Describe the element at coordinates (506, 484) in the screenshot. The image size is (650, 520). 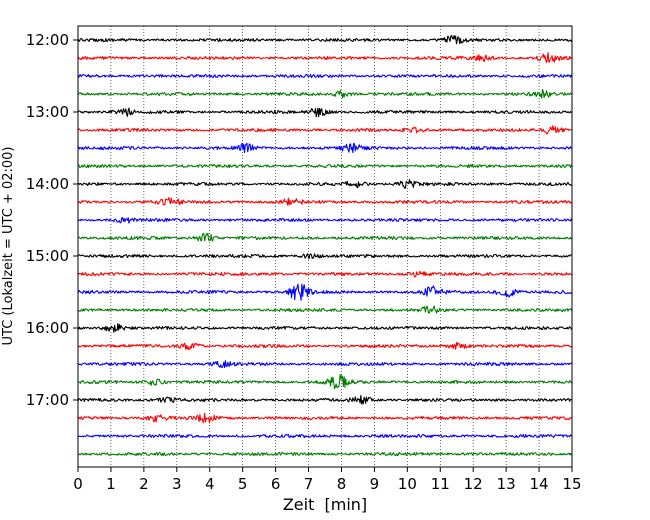
I see `x-tick-label: 13` at that location.